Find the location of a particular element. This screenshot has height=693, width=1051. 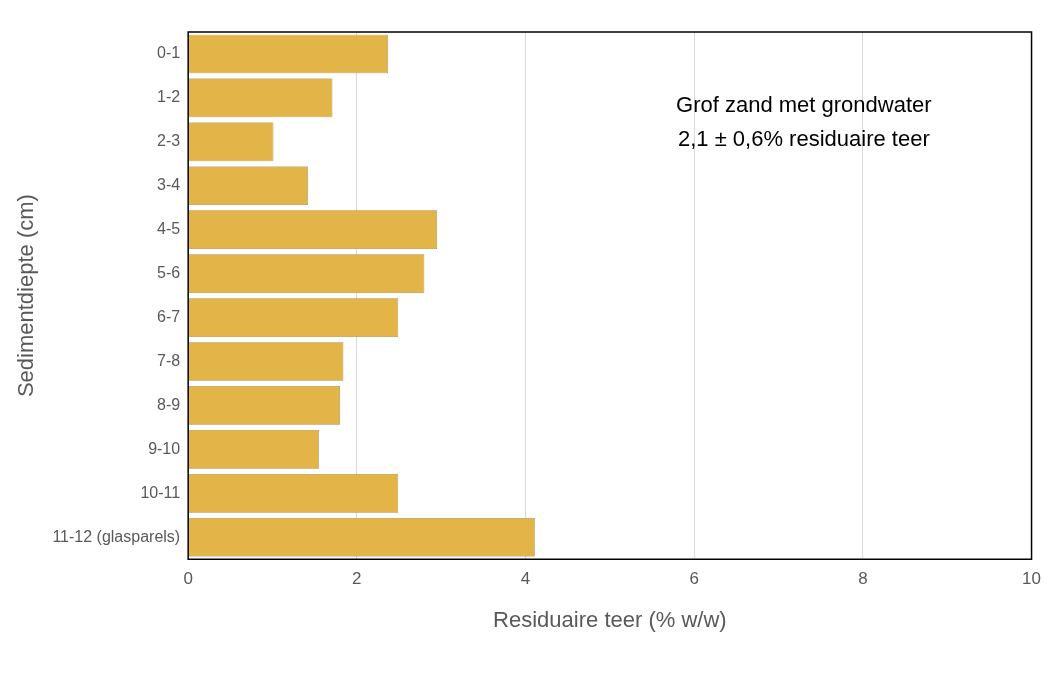

x-tick-label: 0 is located at coordinates (188, 579).